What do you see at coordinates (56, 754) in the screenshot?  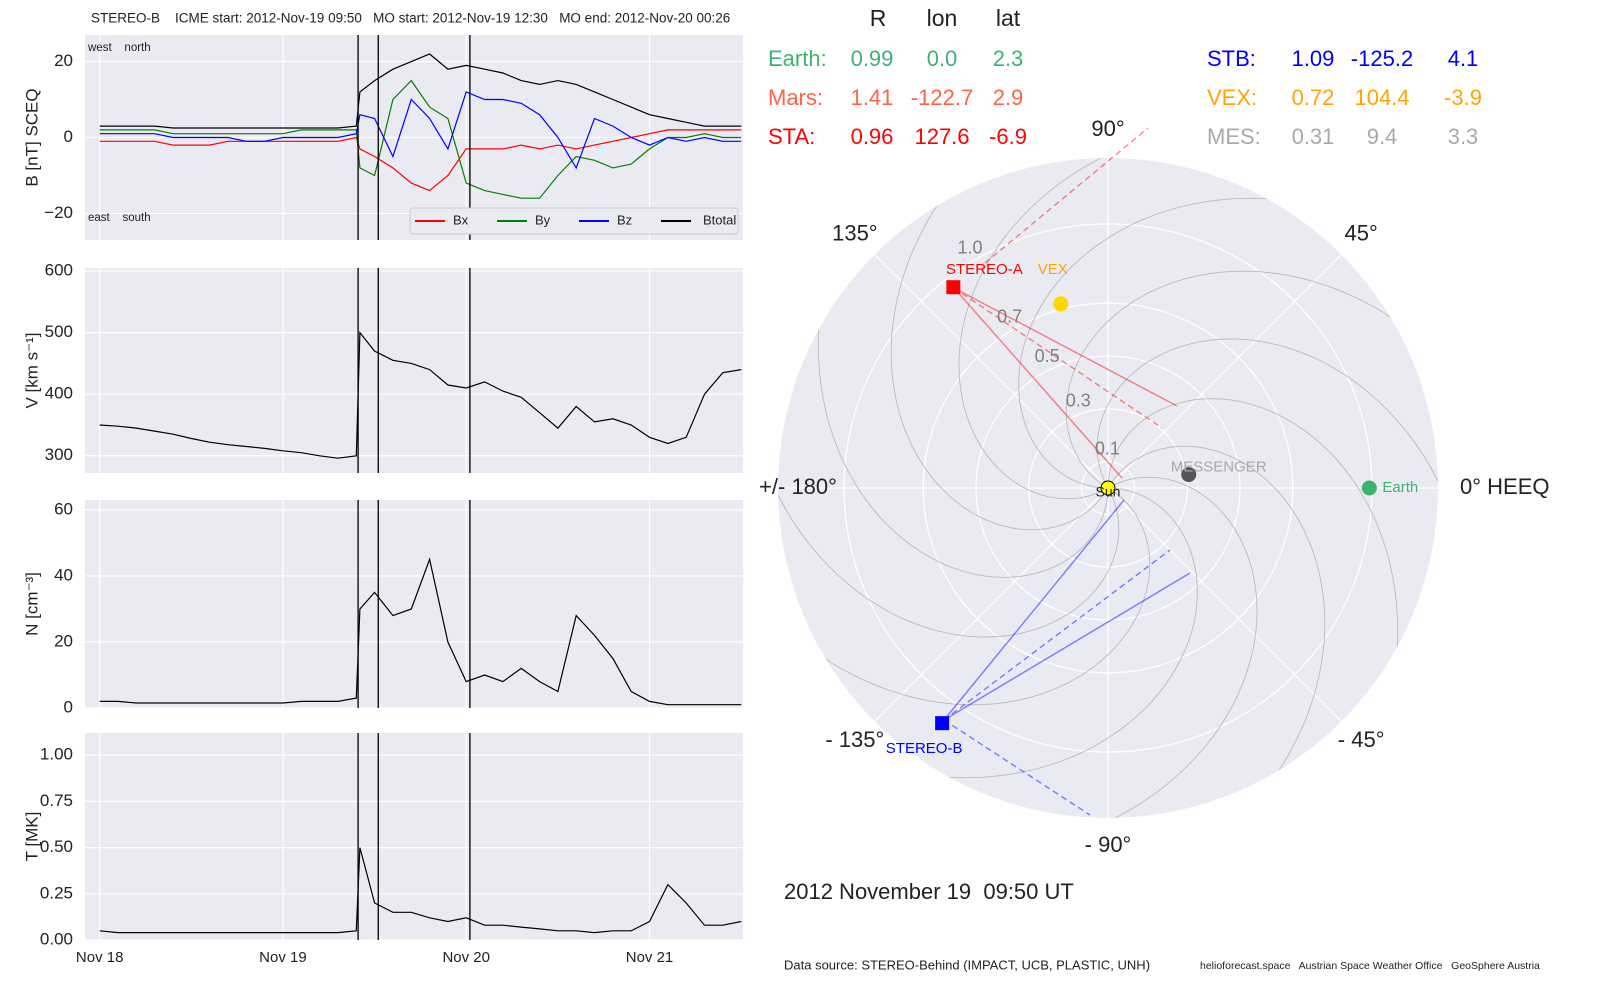 I see `y-tick-label: 1.00` at bounding box center [56, 754].